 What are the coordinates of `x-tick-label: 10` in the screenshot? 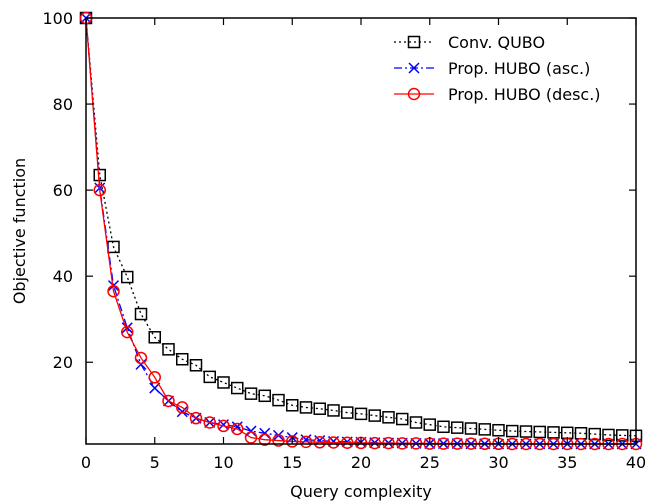 It's located at (223, 462).